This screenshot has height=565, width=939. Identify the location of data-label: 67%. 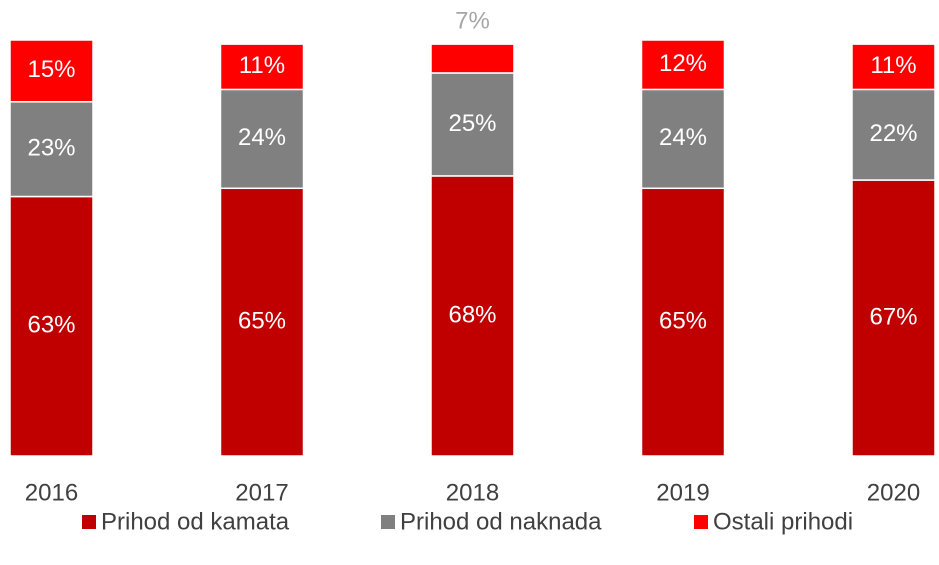
(893, 316).